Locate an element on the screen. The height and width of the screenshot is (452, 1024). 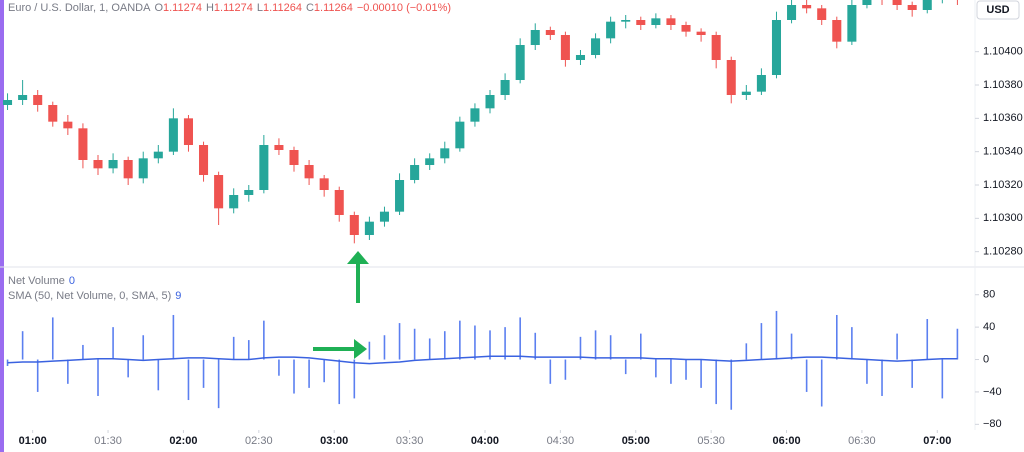
y-tick-label: 1.10380 is located at coordinates (1003, 85).